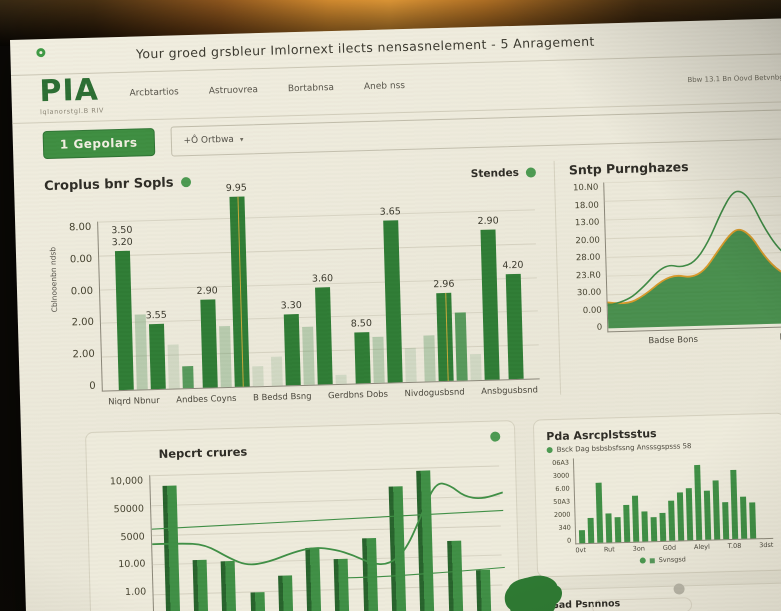  What do you see at coordinates (135, 592) in the screenshot?
I see `axis-tick: 1.00` at bounding box center [135, 592].